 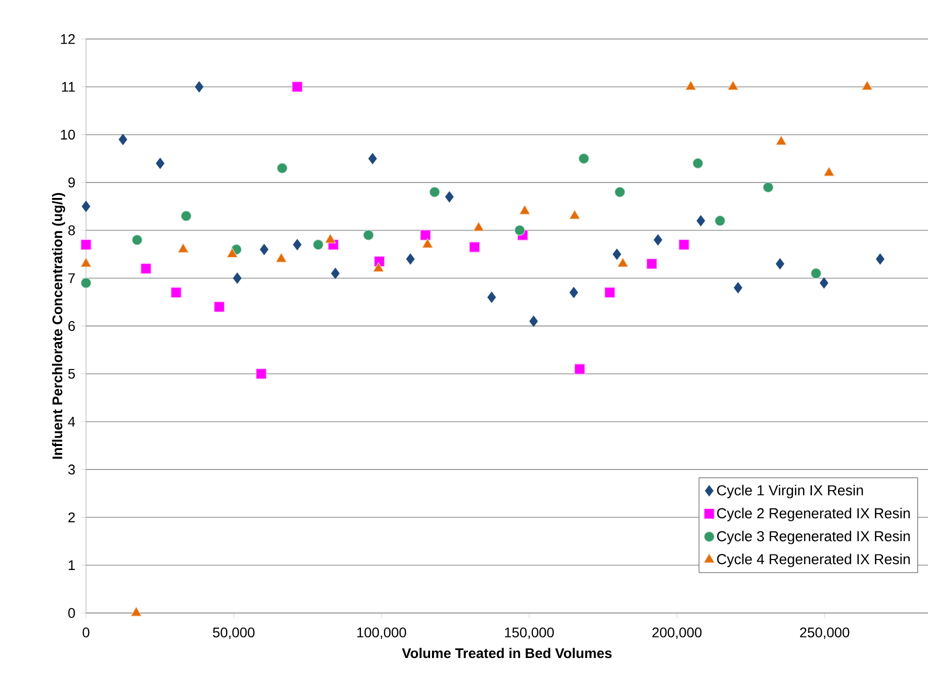 I want to click on legend-label: Cycle 3 Regenerated IX Resin, so click(x=813, y=537).